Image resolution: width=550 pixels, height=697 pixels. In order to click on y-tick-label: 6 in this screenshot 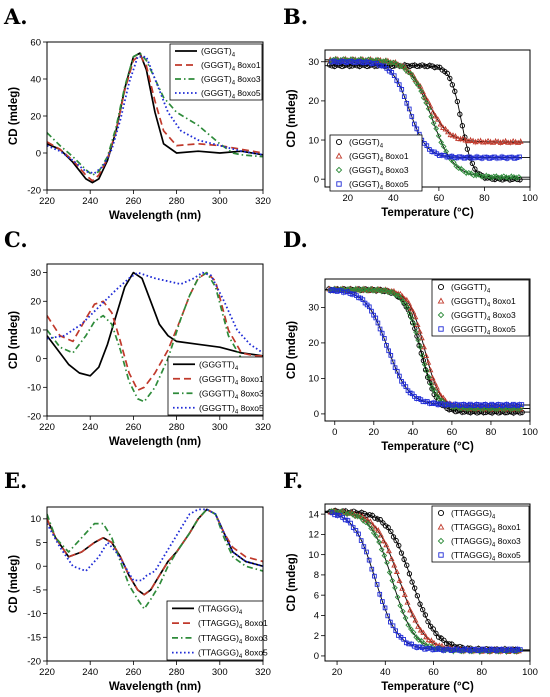, I will do `click(316, 595)`.